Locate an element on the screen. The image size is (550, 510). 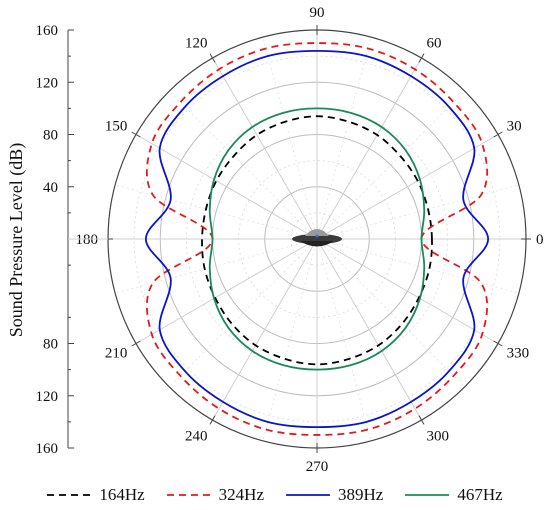
angle-tick-label: 210 is located at coordinates (116, 354).